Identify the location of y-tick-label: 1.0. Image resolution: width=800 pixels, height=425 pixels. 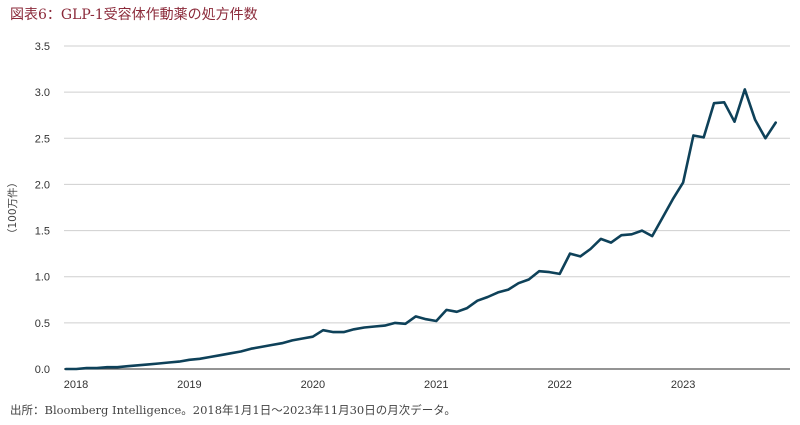
(42, 278).